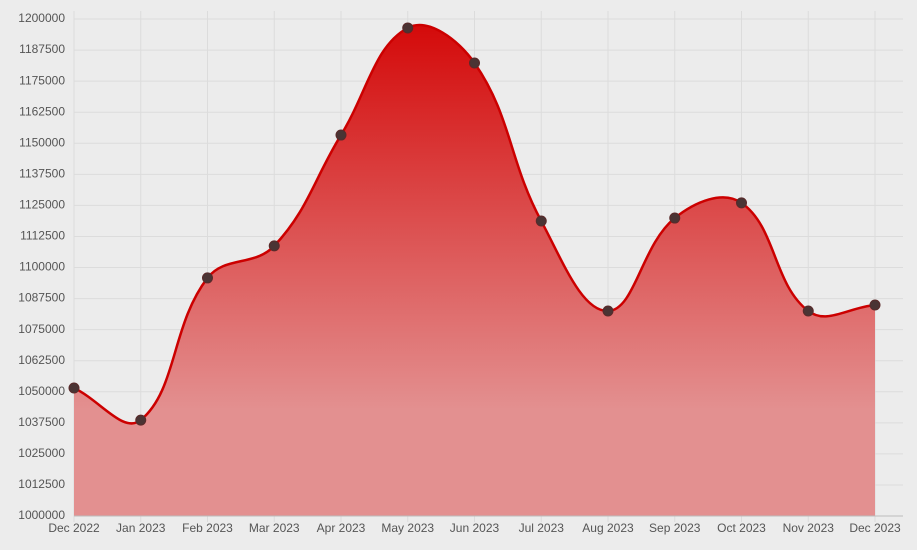  I want to click on y-tick-label: 1112500, so click(42, 236).